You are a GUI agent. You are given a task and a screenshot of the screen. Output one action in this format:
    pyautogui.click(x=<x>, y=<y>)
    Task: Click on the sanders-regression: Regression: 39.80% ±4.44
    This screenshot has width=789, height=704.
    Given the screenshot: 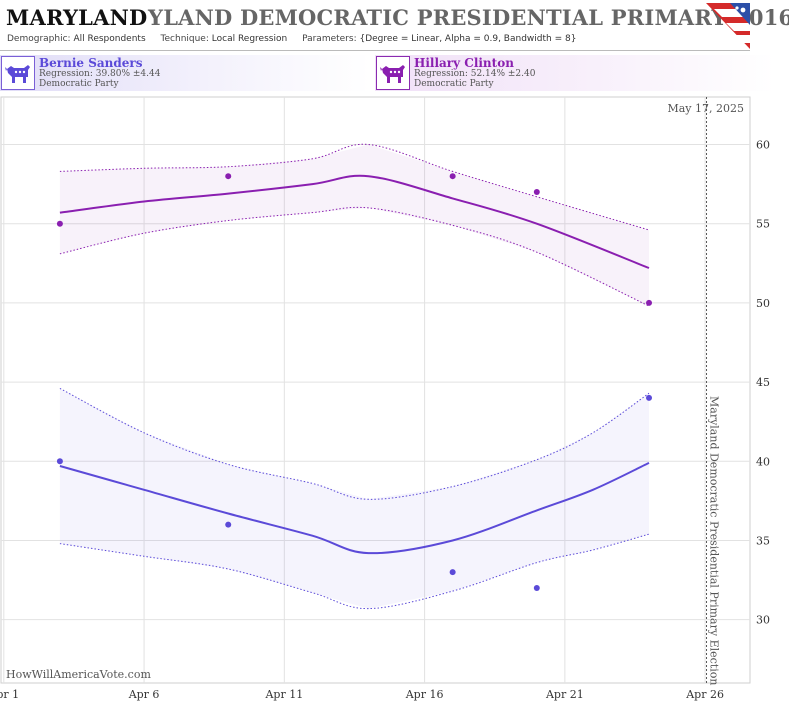 What is the action you would take?
    pyautogui.click(x=100, y=74)
    